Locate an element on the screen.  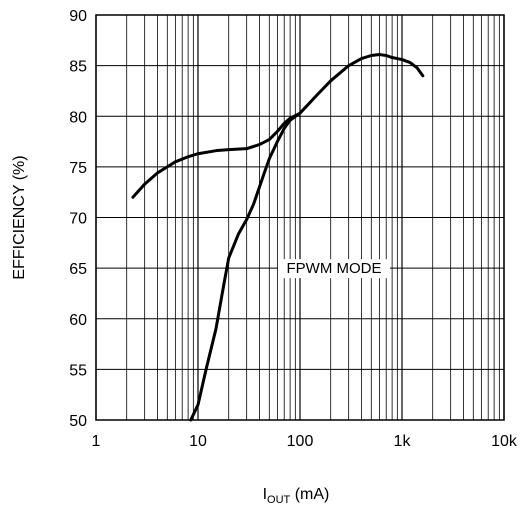
annotation-fpwm-mode: FPWM MODE is located at coordinates (334, 268).